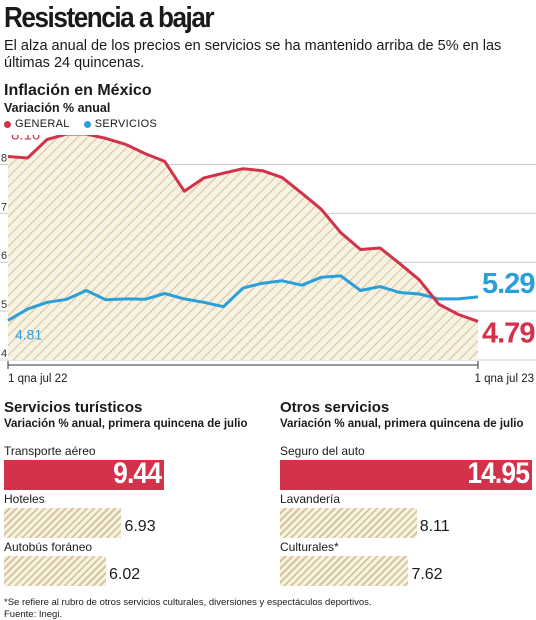  What do you see at coordinates (498, 473) in the screenshot?
I see `other-bar-value: 14.95` at bounding box center [498, 473].